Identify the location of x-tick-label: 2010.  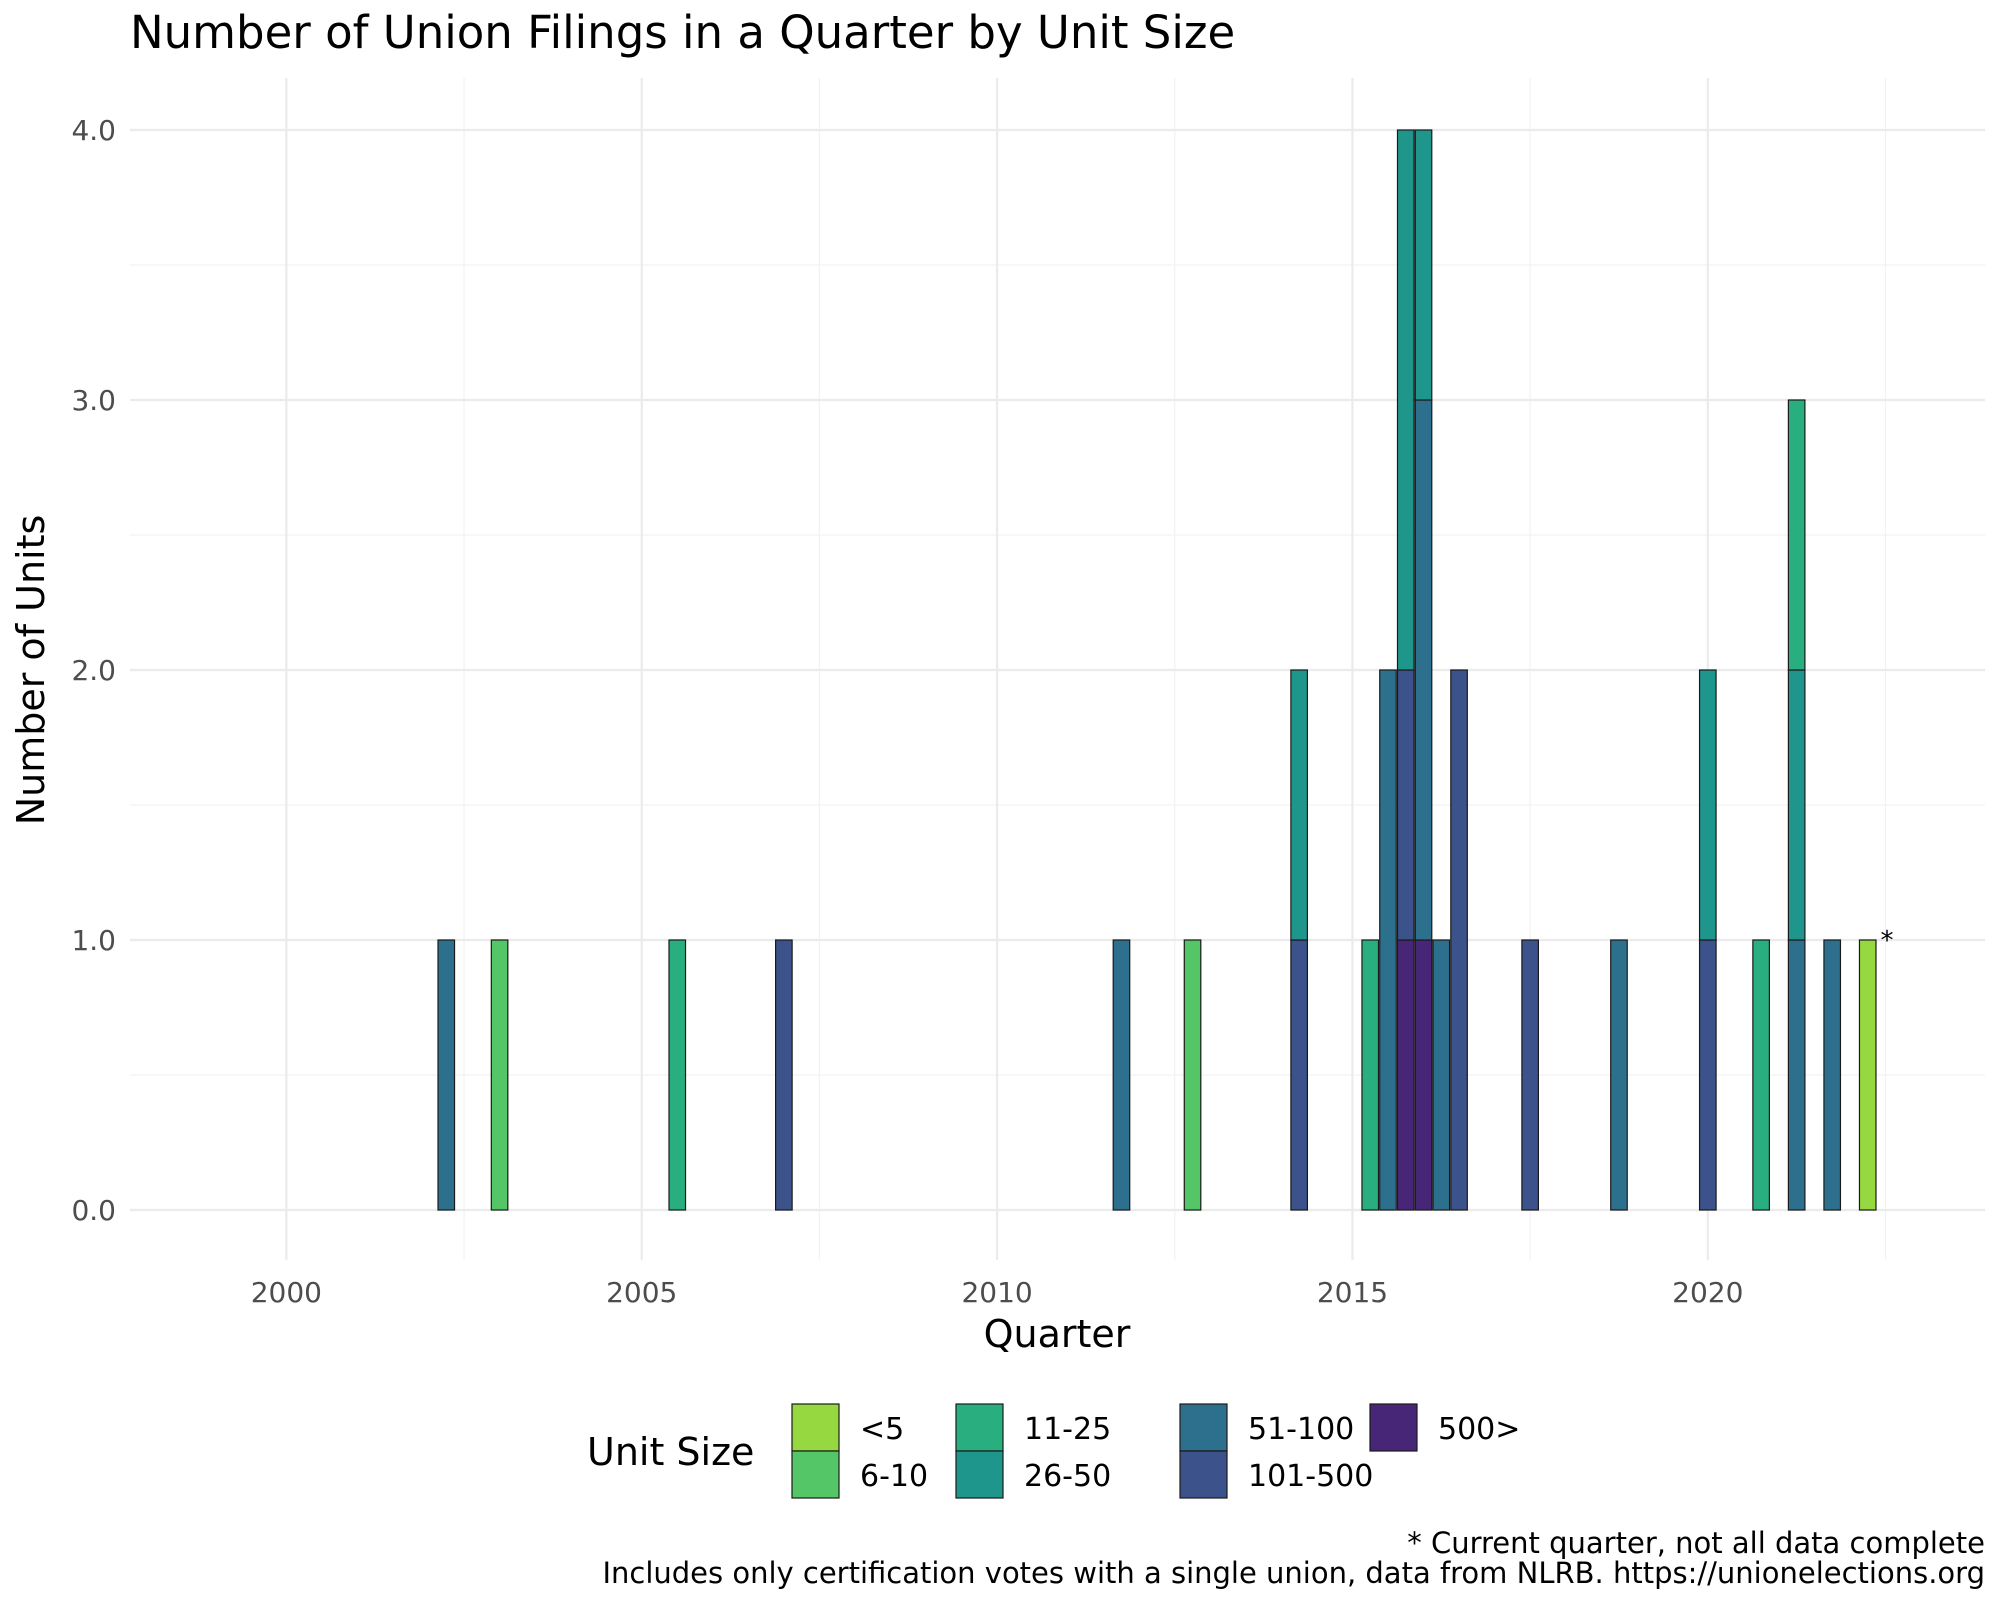
(996, 1292).